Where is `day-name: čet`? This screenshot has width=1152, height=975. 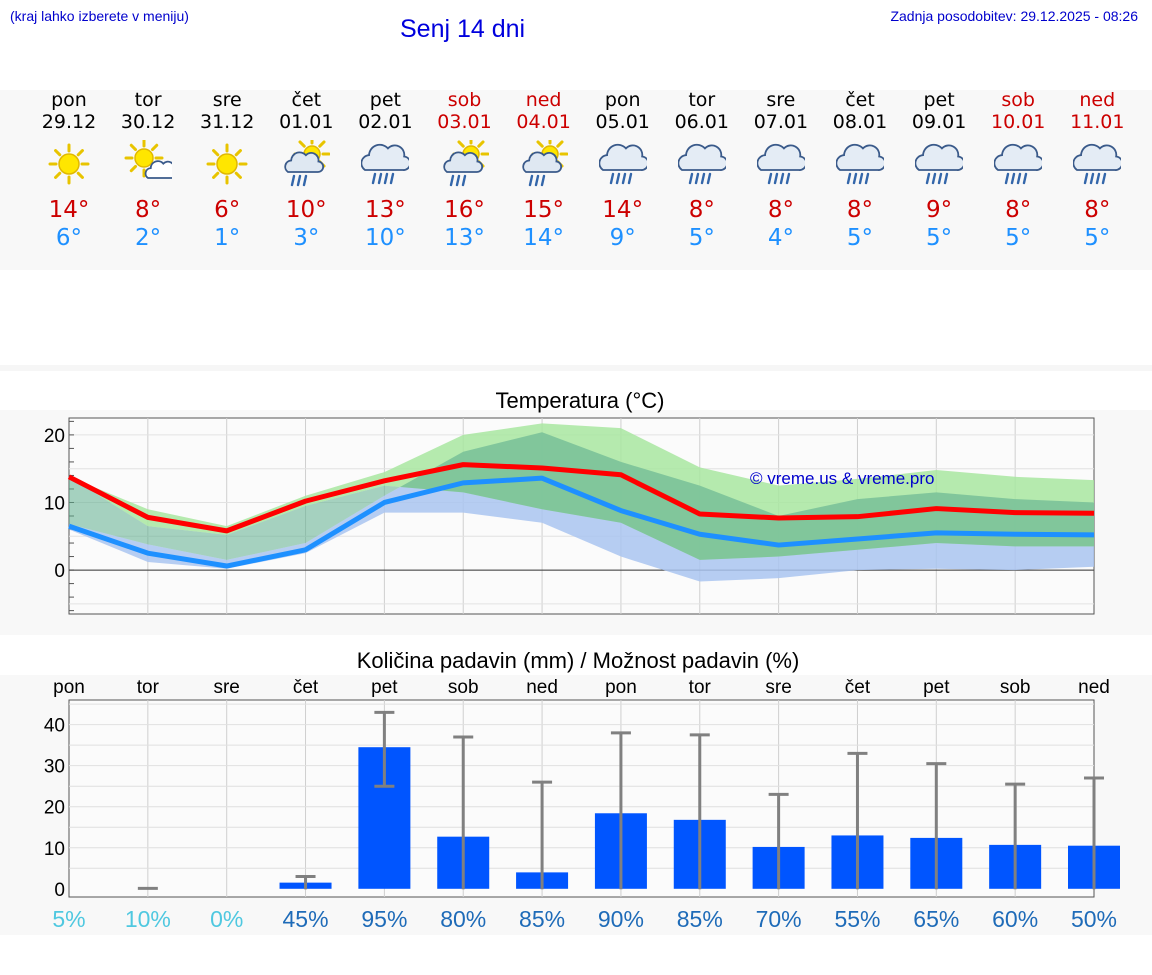 day-name: čet is located at coordinates (306, 100).